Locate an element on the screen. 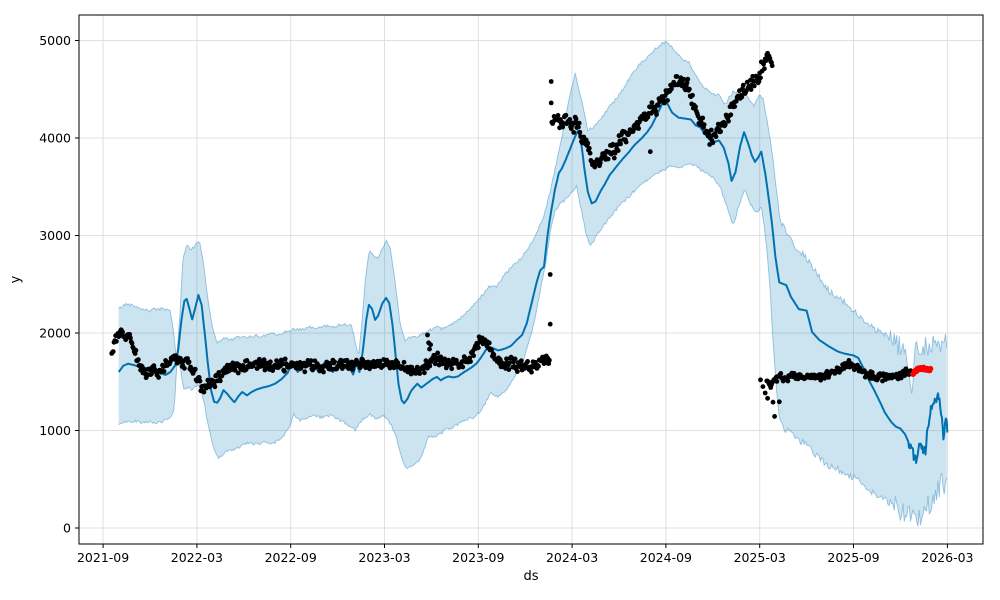  svg-text: 2022-03 is located at coordinates (197, 557).